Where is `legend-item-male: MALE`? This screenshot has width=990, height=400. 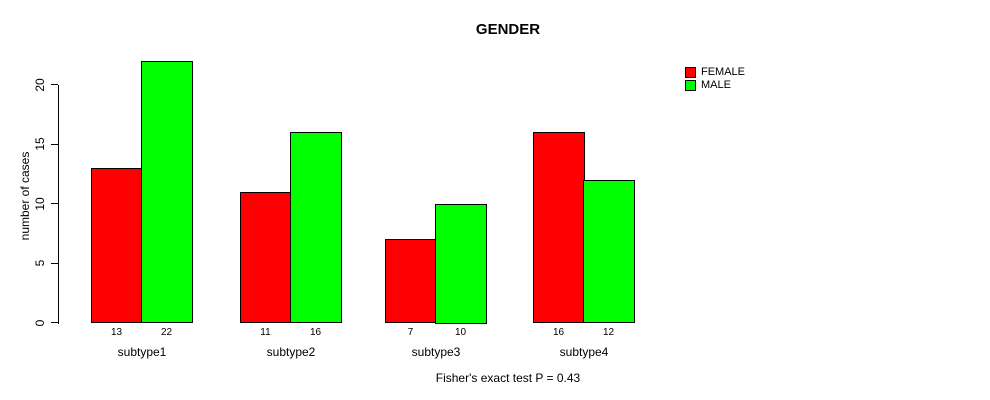
legend-item-male: MALE is located at coordinates (715, 85).